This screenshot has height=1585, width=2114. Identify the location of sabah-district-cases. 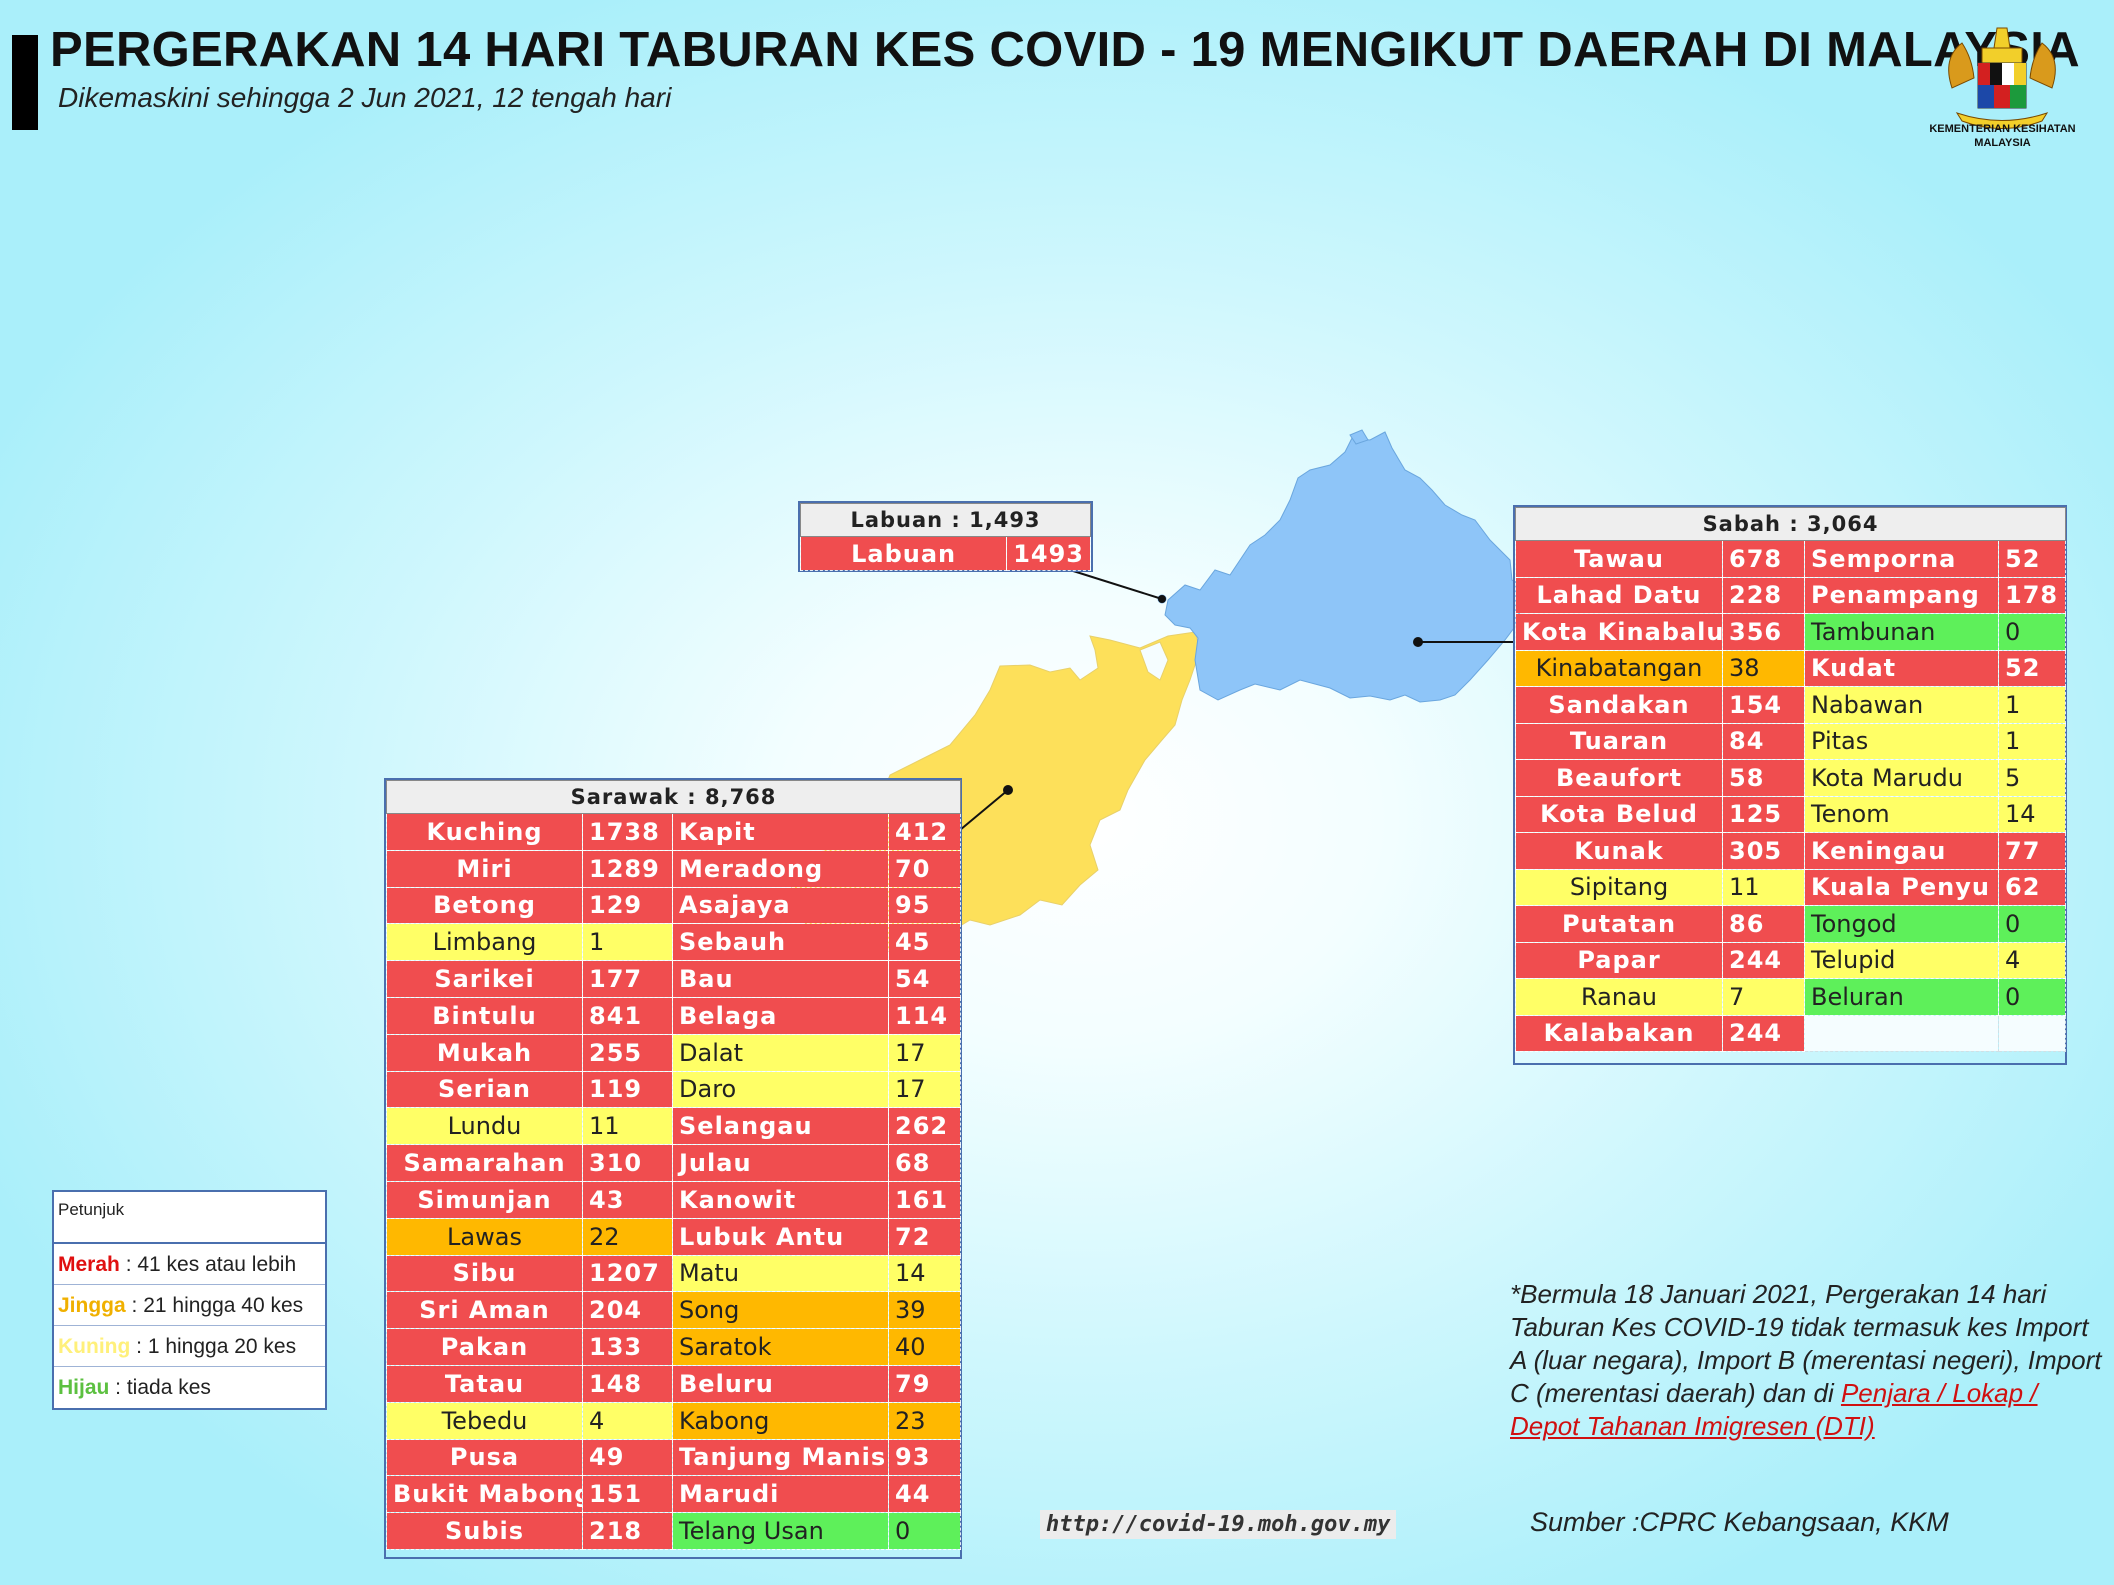
(2032, 1033).